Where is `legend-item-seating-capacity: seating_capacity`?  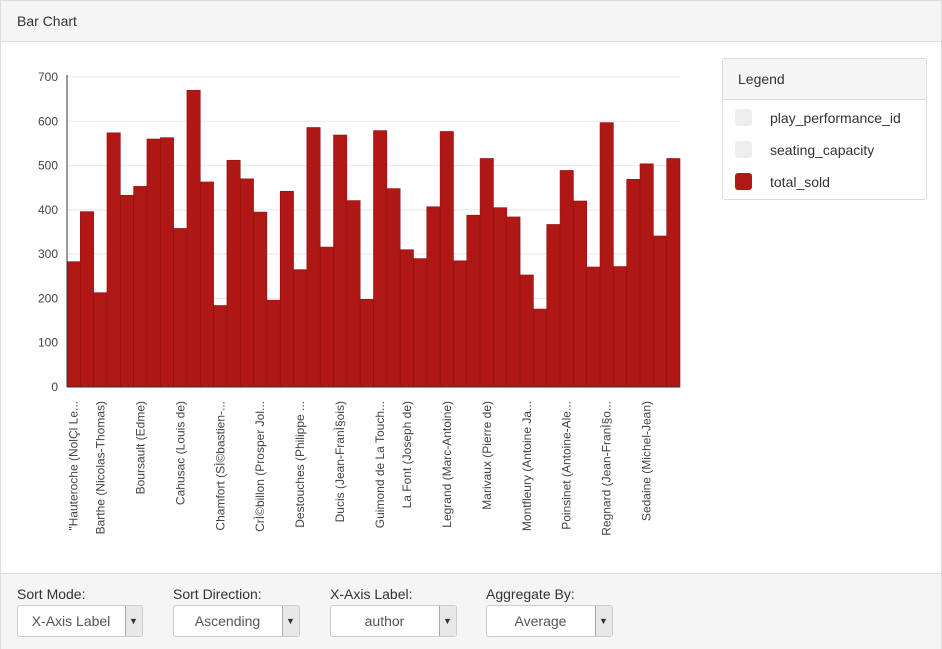 legend-item-seating-capacity: seating_capacity is located at coordinates (827, 150).